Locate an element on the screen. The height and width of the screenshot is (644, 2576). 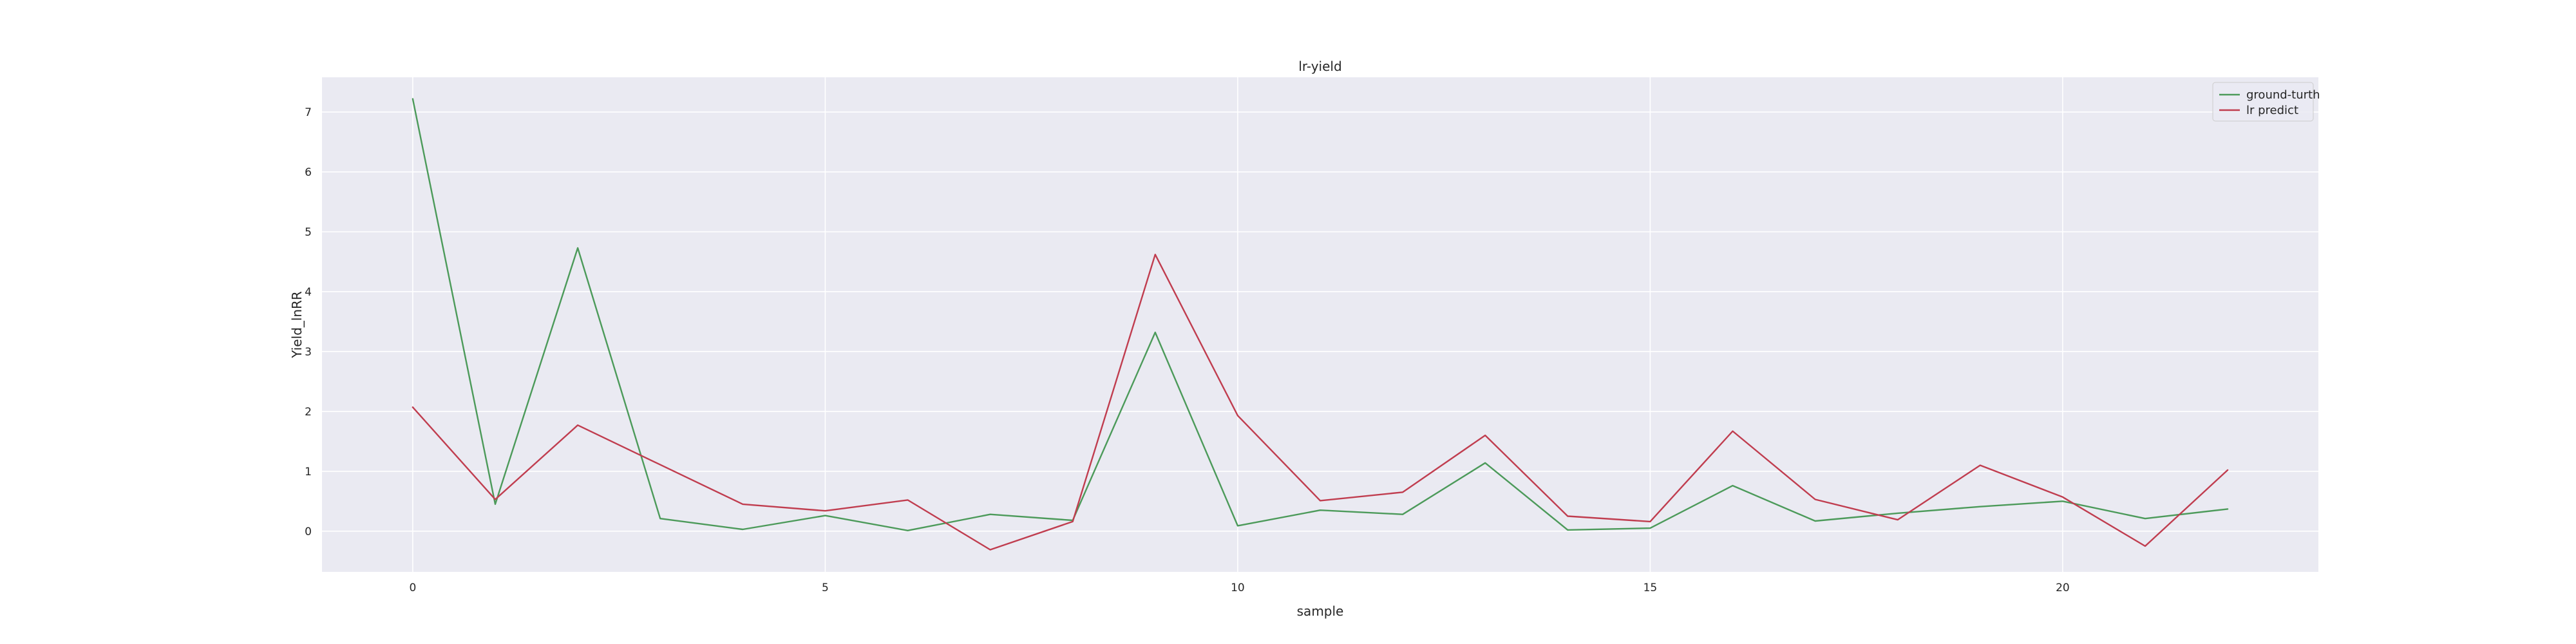
x-tick-label: 5 is located at coordinates (825, 588).